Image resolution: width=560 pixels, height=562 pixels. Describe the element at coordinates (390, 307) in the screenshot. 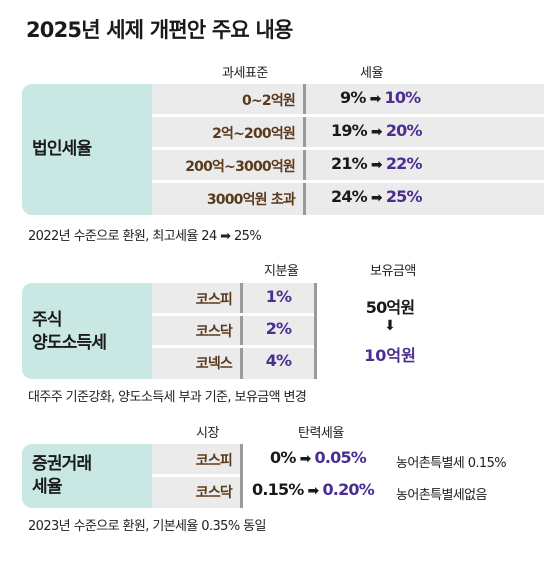

I see `holding-amount-old: 50억원` at that location.